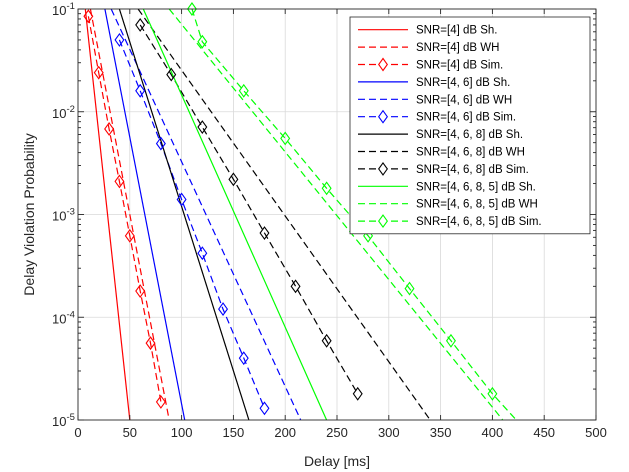  Describe the element at coordinates (389, 432) in the screenshot. I see `x-tick-label: 300` at that location.